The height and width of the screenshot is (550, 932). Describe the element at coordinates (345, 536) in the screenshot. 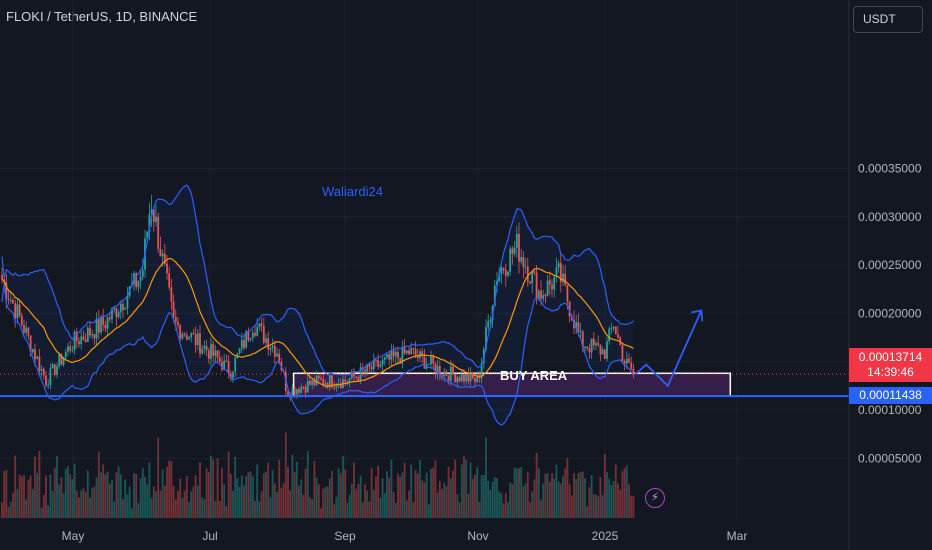

I see `time-tick-label: Sep` at that location.